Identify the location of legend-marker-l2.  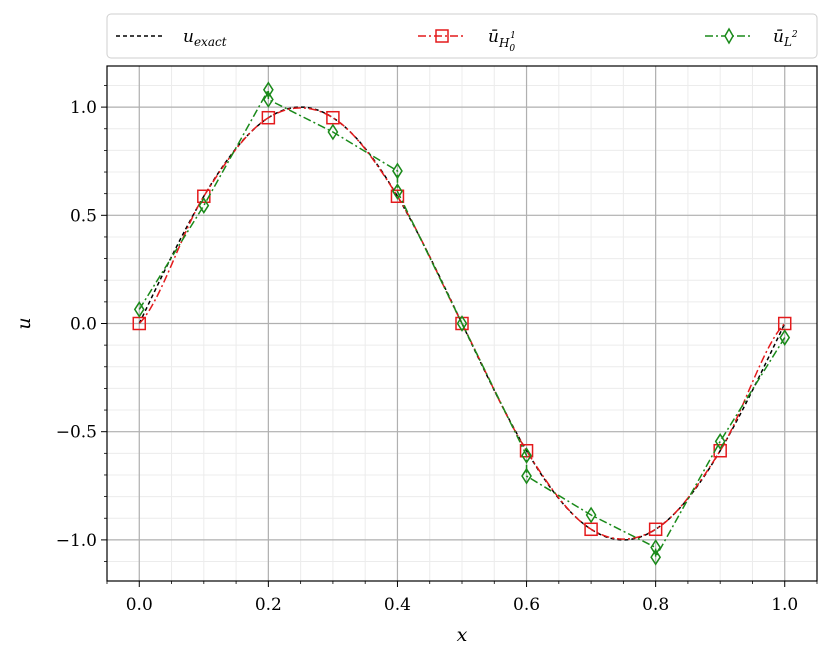
(729, 36).